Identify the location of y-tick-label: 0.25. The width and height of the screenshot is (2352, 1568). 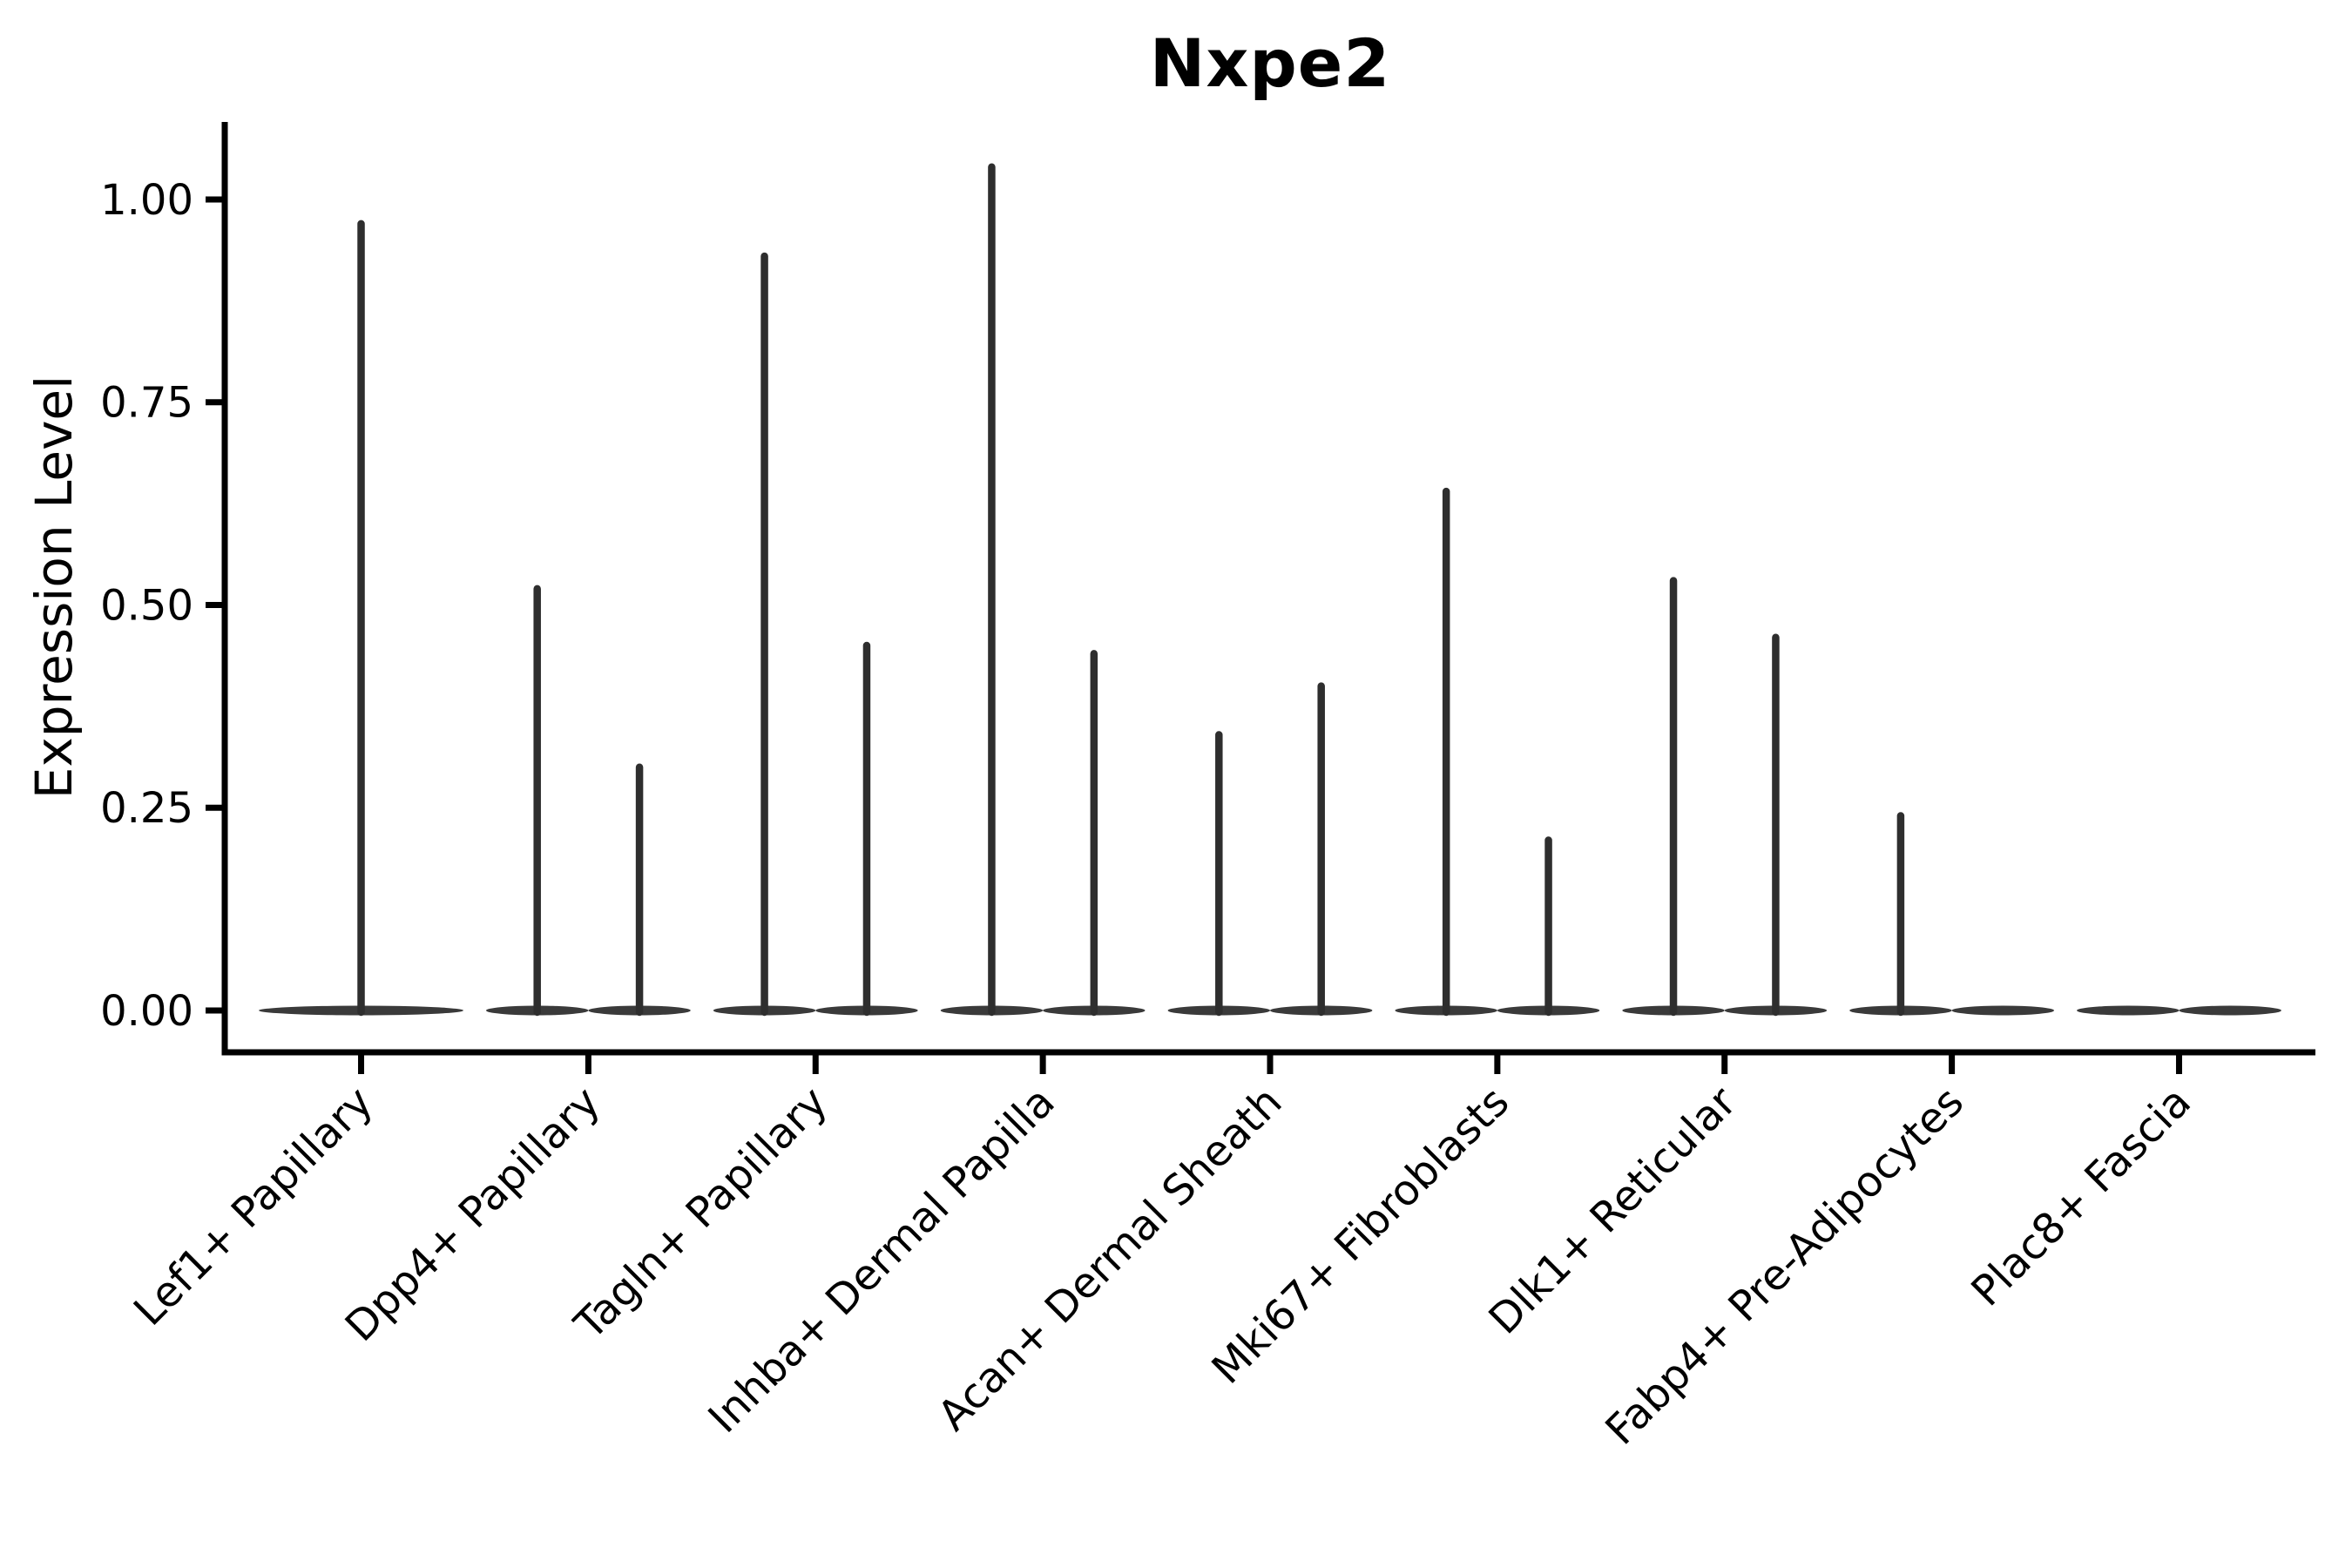
(146, 808).